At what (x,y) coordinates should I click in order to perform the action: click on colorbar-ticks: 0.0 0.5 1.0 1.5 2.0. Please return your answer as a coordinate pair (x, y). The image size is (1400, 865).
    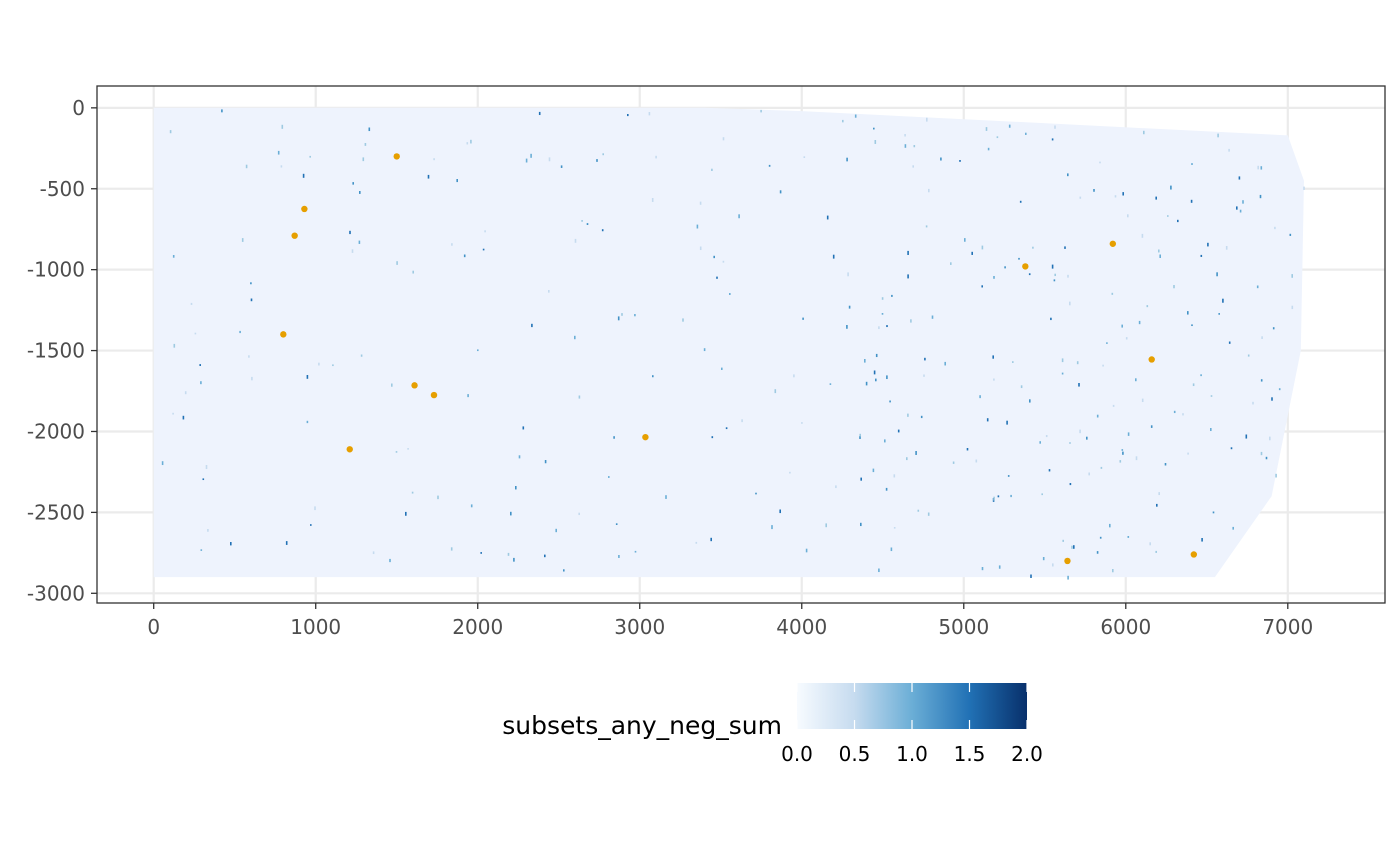
    Looking at the image, I should click on (912, 724).